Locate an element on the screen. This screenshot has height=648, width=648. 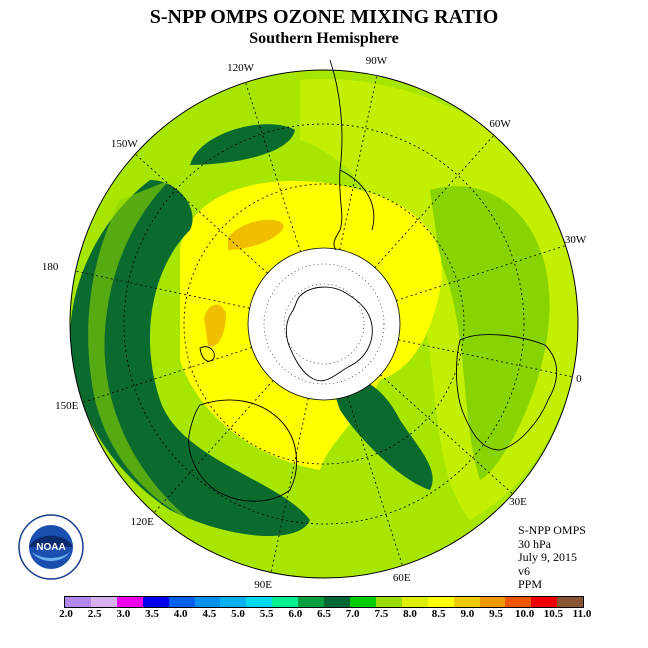
colorbar-tick-label: 10.5 is located at coordinates (553, 614).